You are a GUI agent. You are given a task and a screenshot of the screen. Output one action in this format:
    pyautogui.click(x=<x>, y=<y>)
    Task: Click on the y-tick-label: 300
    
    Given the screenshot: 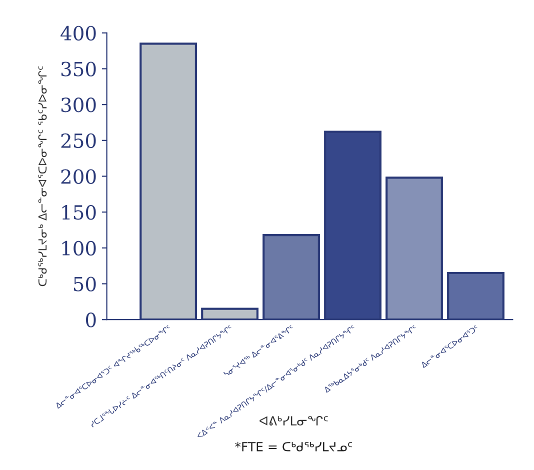 What is the action you would take?
    pyautogui.click(x=78, y=105)
    